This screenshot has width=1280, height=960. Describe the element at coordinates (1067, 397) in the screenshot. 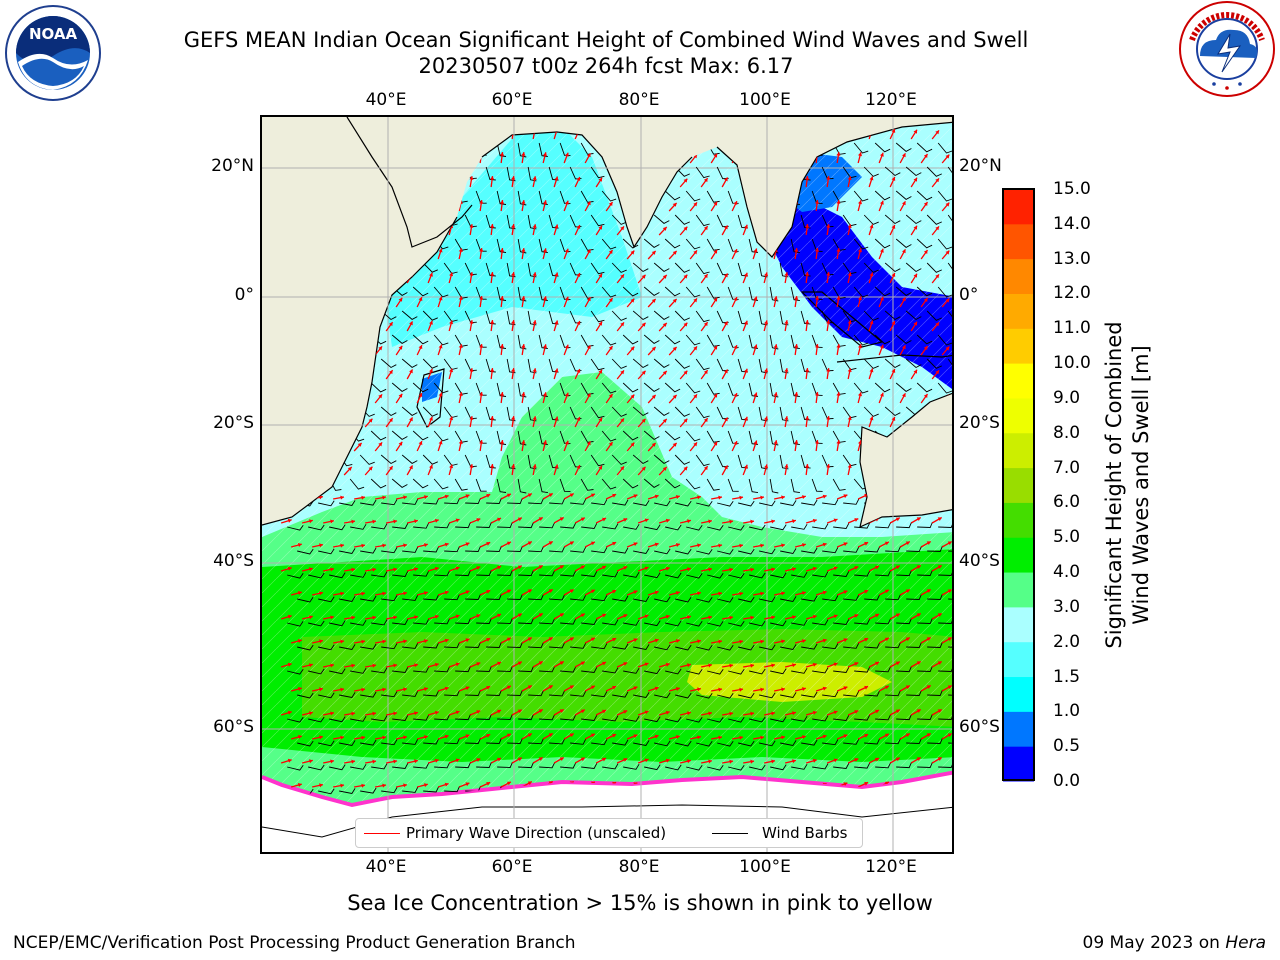

I see `colorbar-tick-label: 9.0` at that location.